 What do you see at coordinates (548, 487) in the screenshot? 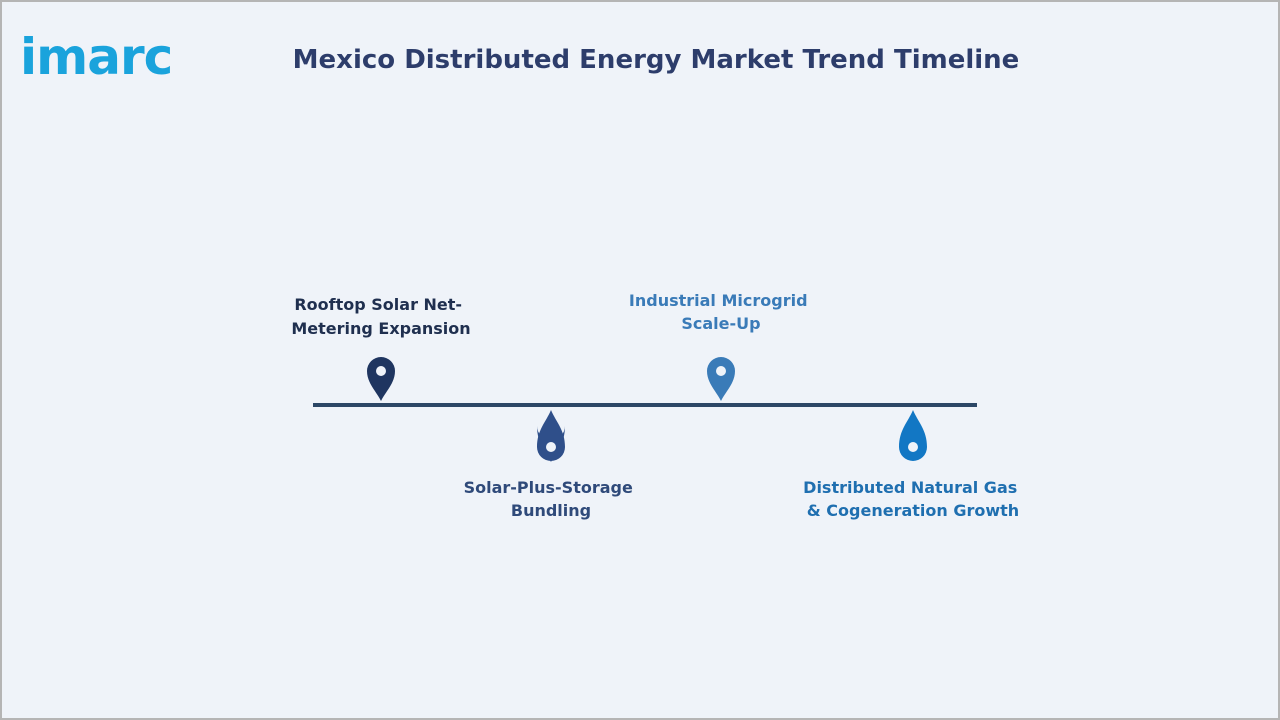
I see `label-line: Solar-Plus-Storage` at bounding box center [548, 487].